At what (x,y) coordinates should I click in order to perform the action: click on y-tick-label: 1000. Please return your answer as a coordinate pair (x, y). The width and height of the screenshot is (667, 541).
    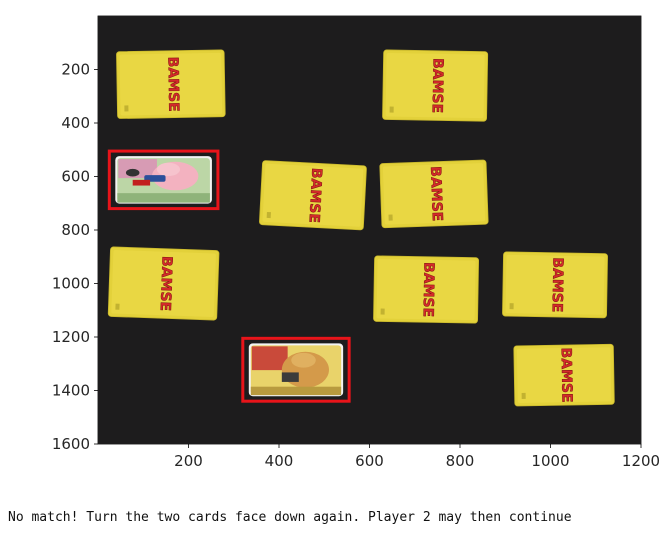
    Looking at the image, I should click on (71, 284).